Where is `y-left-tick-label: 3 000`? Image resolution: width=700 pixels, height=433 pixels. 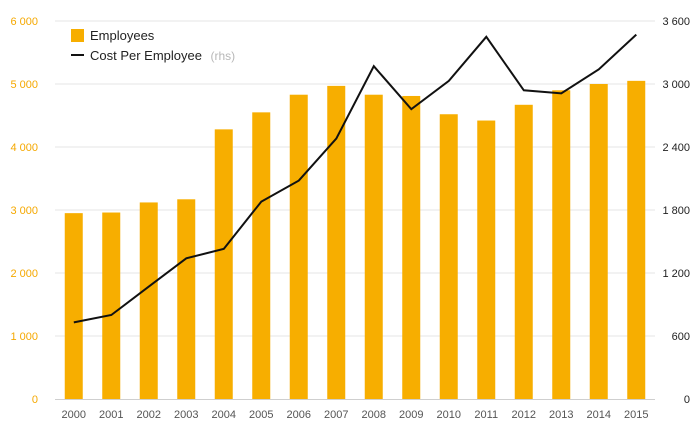
y-left-tick-label: 3 000 is located at coordinates (24, 211).